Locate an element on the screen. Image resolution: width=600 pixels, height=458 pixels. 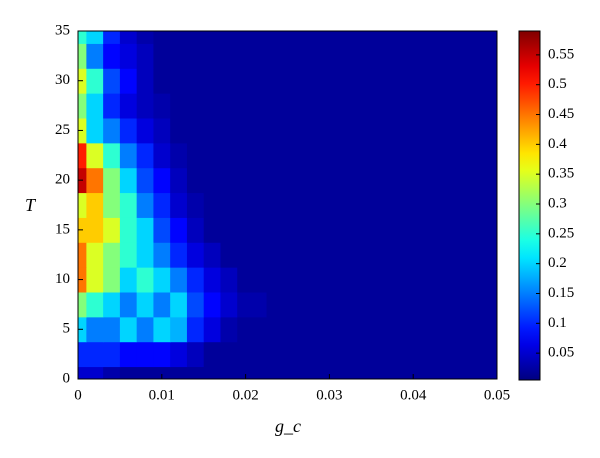
colorbar: 0.05 0.1 0.15 0.2 0.25 0.3 0.35 0.4 0.45 0.5 0.55 is located at coordinates (546, 205).